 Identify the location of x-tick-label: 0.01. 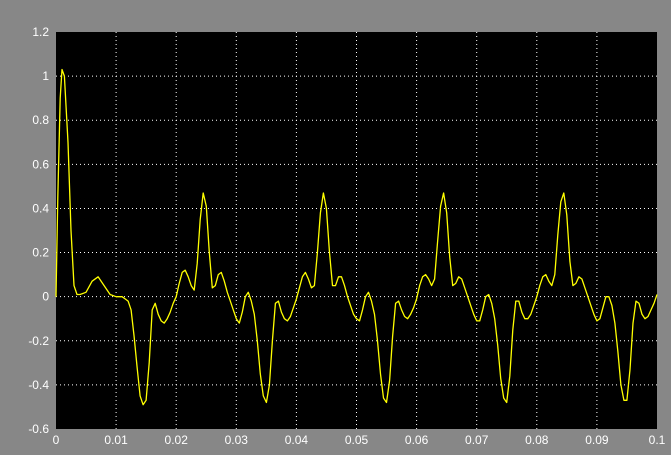
(116, 440).